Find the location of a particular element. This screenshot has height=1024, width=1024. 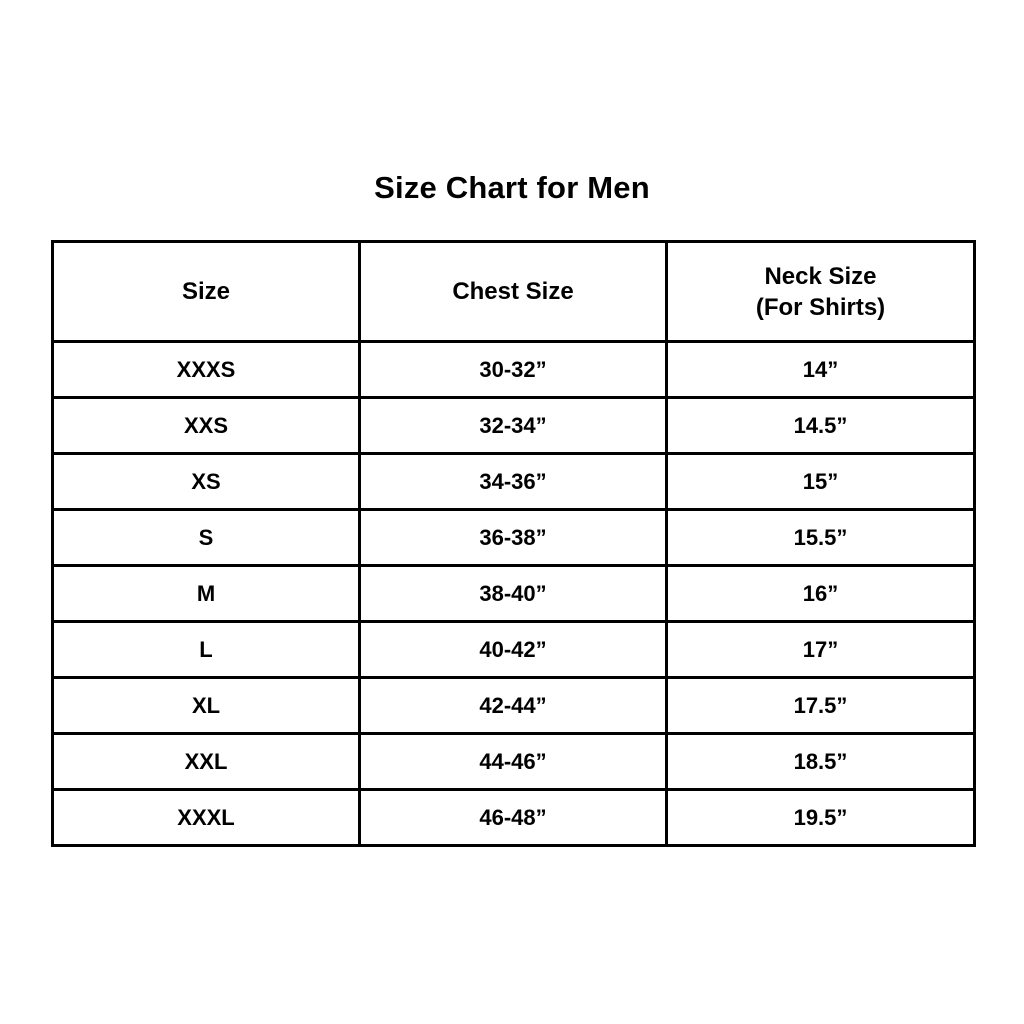

cell-chest: 40-42” is located at coordinates (513, 649).